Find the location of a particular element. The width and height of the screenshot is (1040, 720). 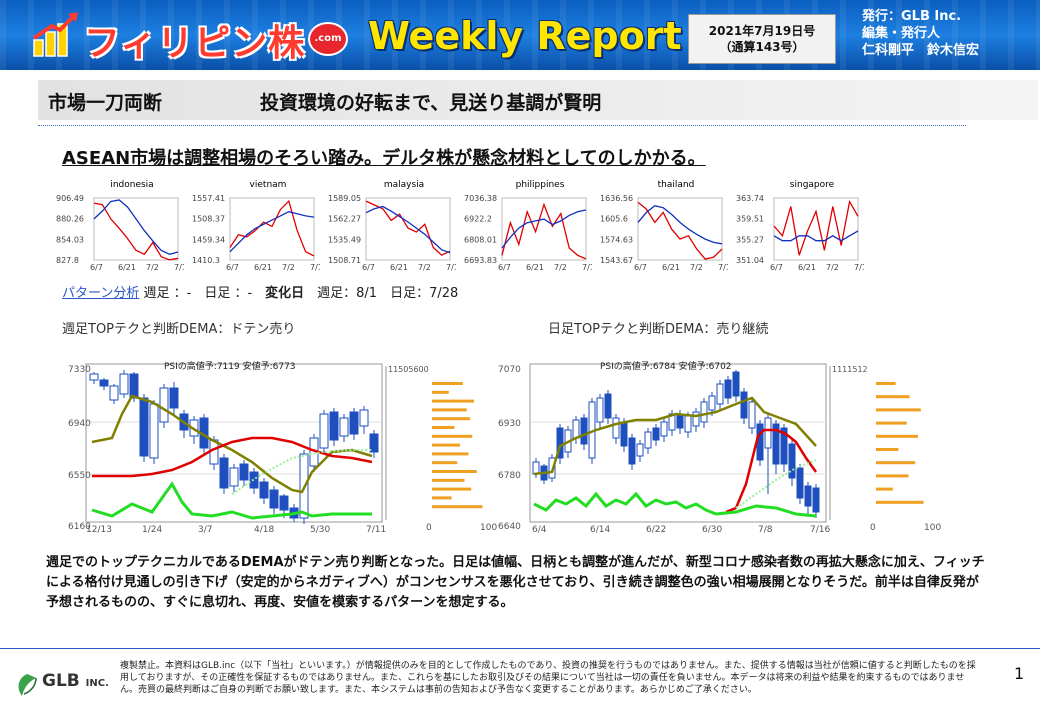

section-title-bar: 市場一刀両断 投資環境の好転まで、見送り基調が賢明 is located at coordinates (538, 100).